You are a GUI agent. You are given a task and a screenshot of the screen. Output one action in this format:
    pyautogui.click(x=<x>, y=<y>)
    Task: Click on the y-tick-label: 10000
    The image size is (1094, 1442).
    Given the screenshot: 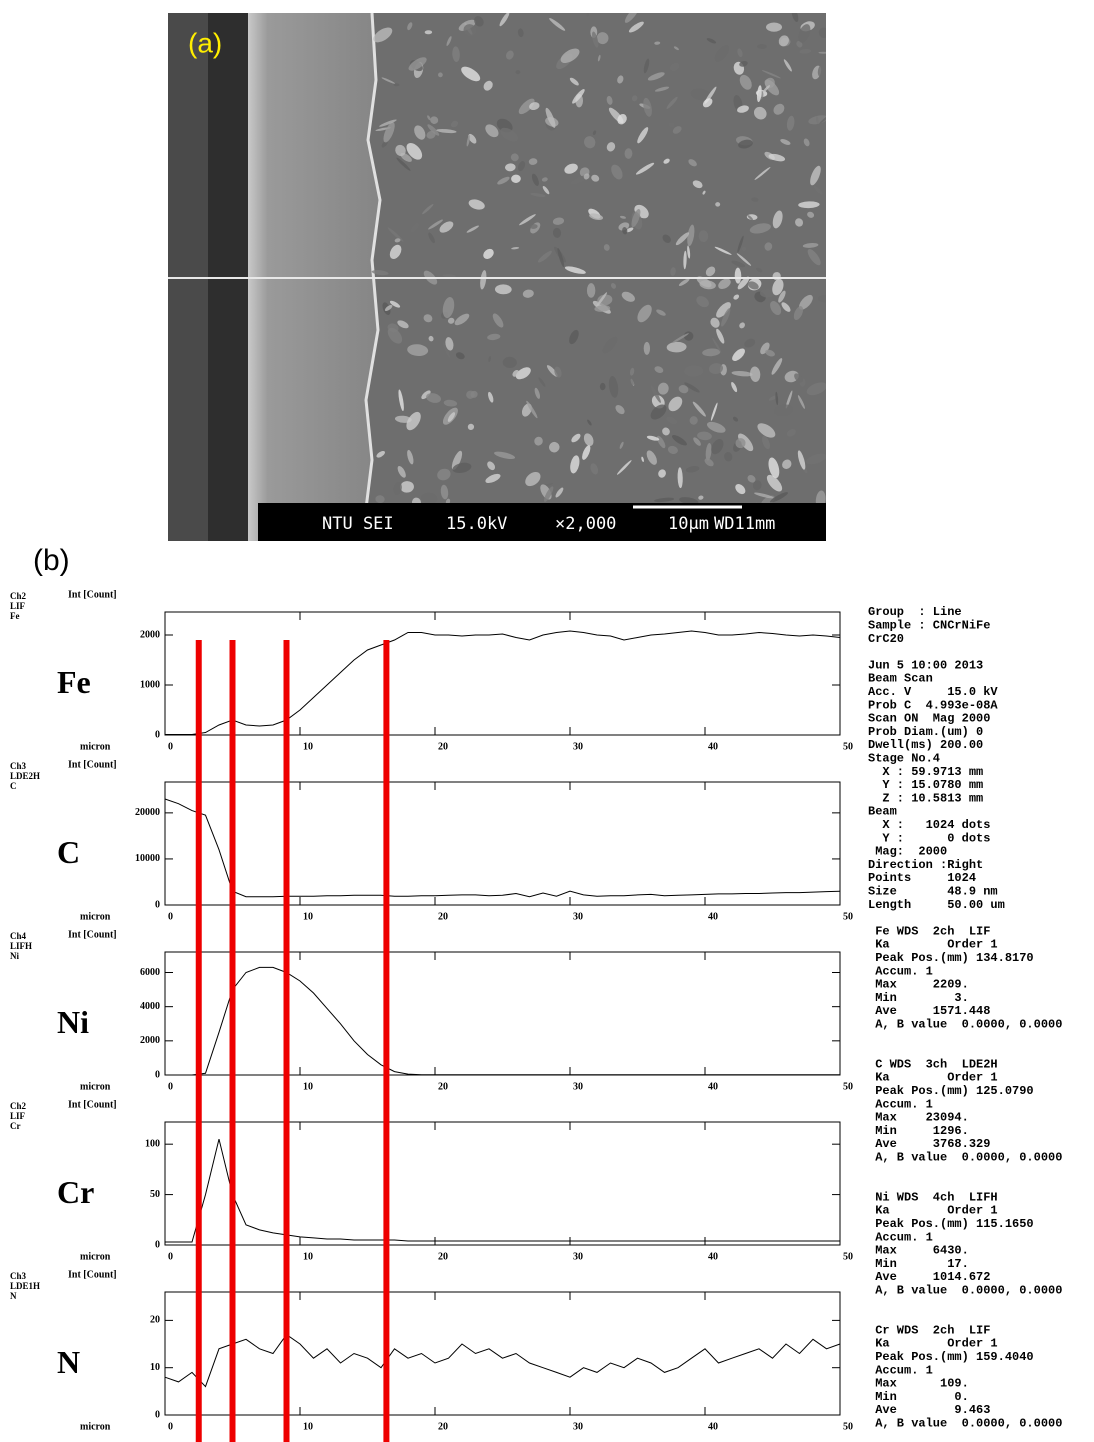 What is the action you would take?
    pyautogui.click(x=147, y=858)
    